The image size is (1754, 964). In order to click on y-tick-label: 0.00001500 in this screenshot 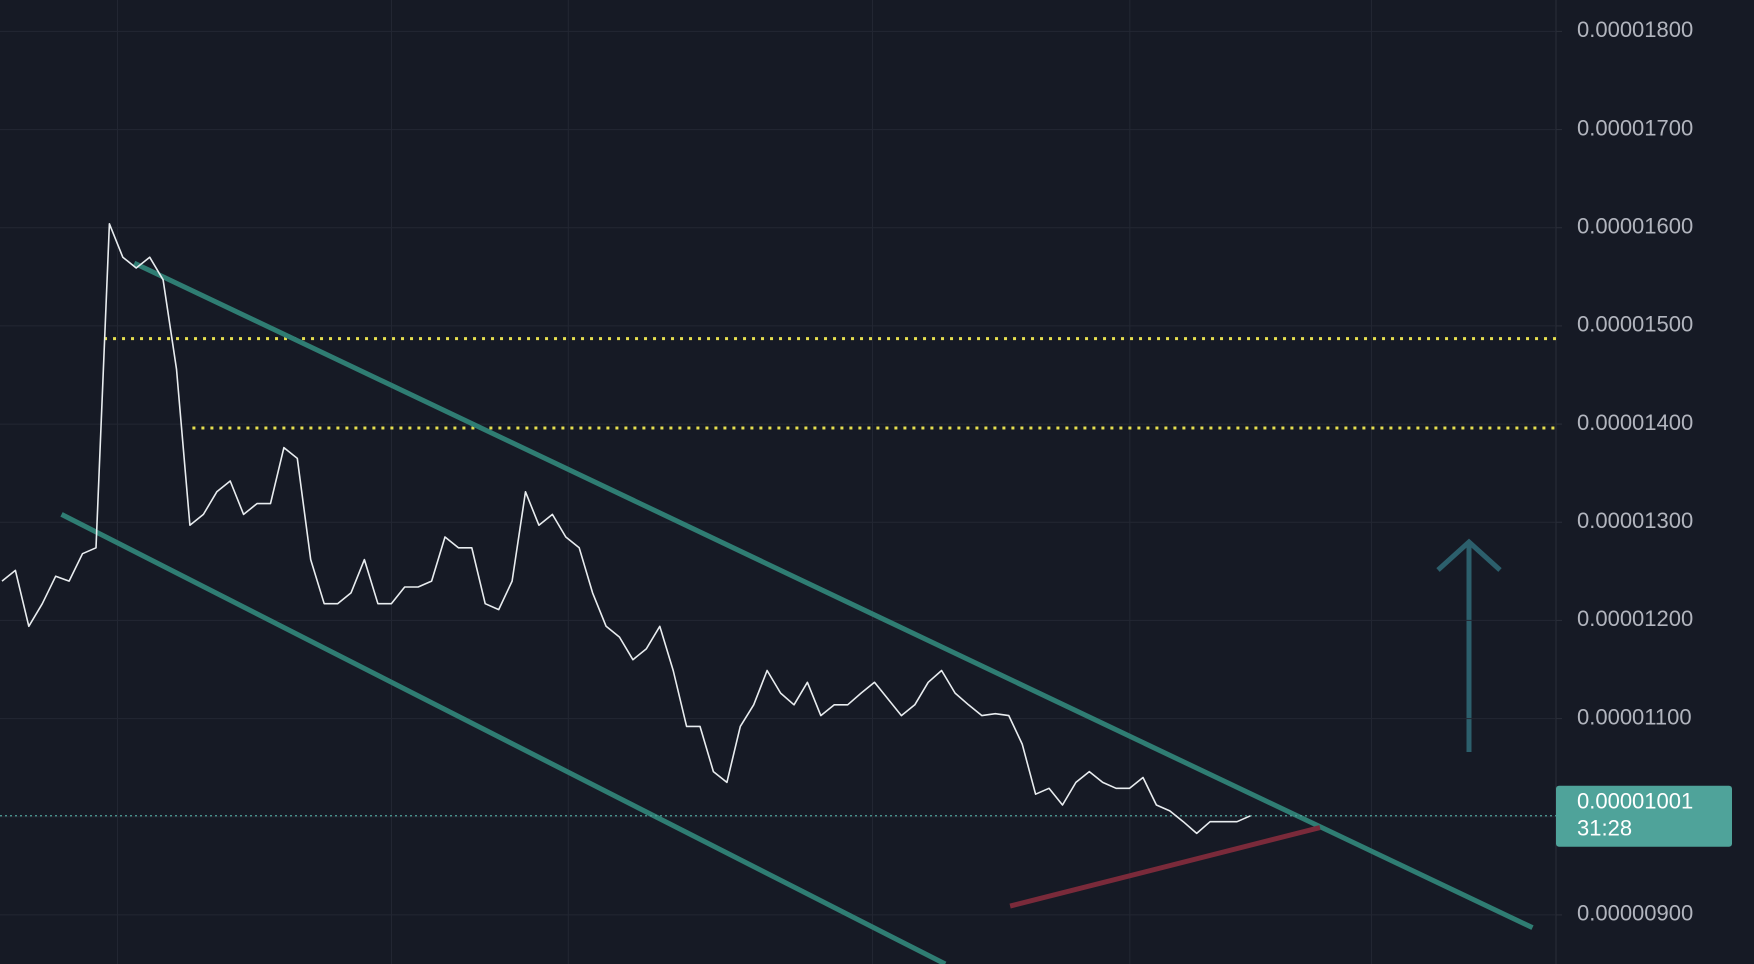, I will do `click(1635, 324)`.